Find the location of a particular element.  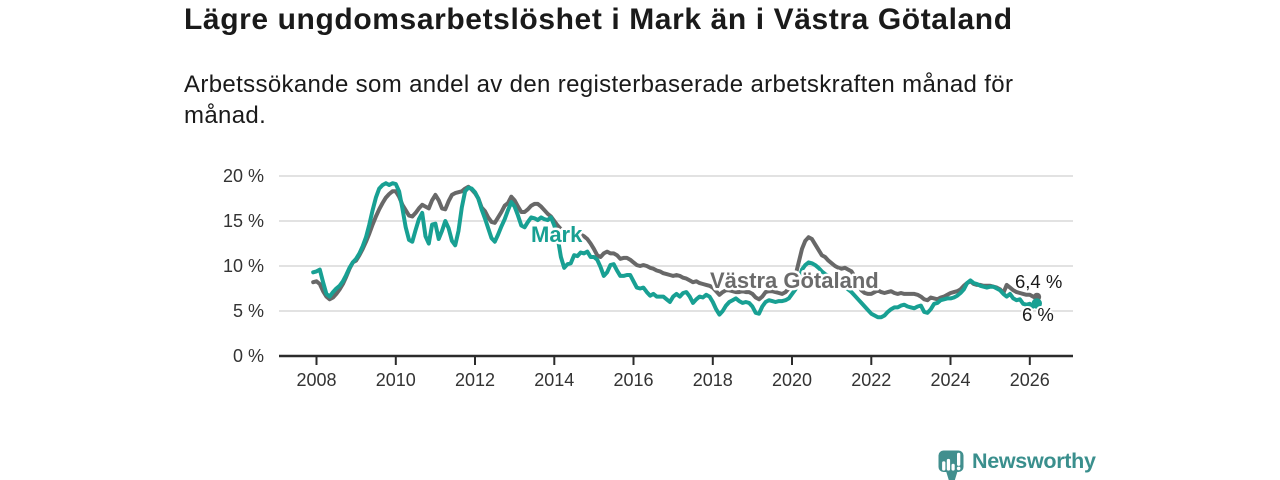

svg-text: Mark is located at coordinates (557, 234).